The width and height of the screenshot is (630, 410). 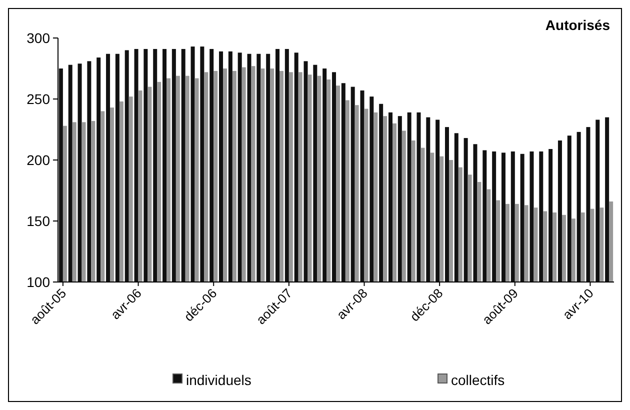 What do you see at coordinates (38, 160) in the screenshot?
I see `y-tick-label: 200` at bounding box center [38, 160].